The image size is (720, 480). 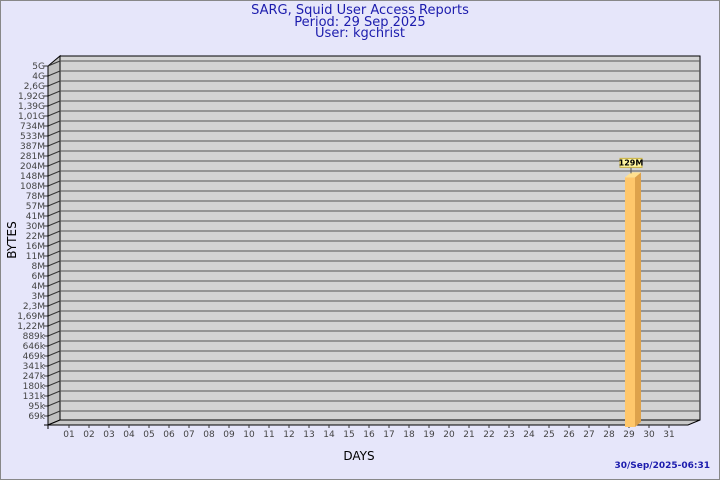 What do you see at coordinates (34, 337) in the screenshot?
I see `y-tick-label: 889k` at bounding box center [34, 337].